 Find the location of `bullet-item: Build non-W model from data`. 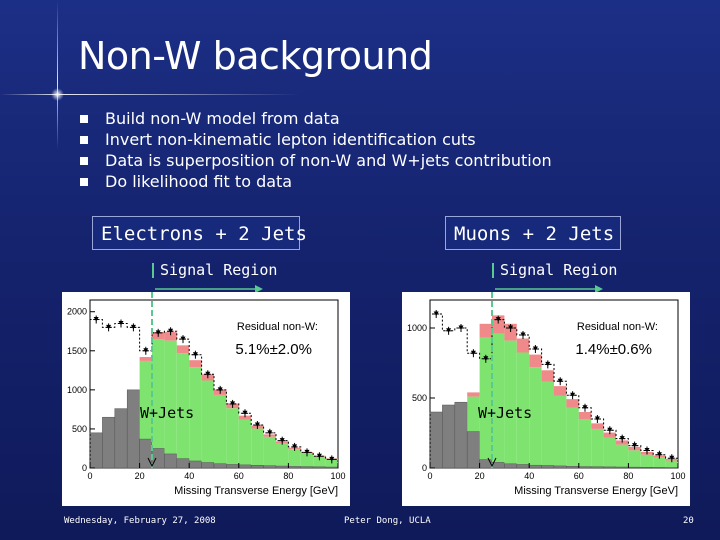

bullet-item: Build non-W model from data is located at coordinates (316, 118).